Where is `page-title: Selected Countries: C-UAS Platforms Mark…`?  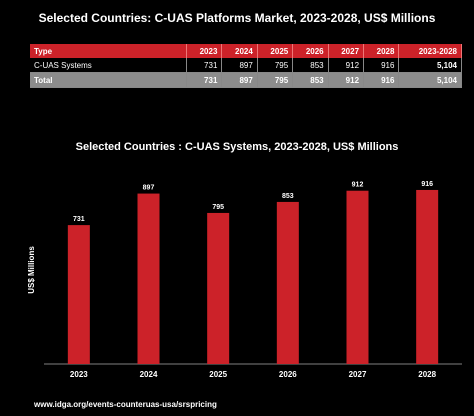
page-title: Selected Countries: C-UAS Platforms Mark… is located at coordinates (237, 18).